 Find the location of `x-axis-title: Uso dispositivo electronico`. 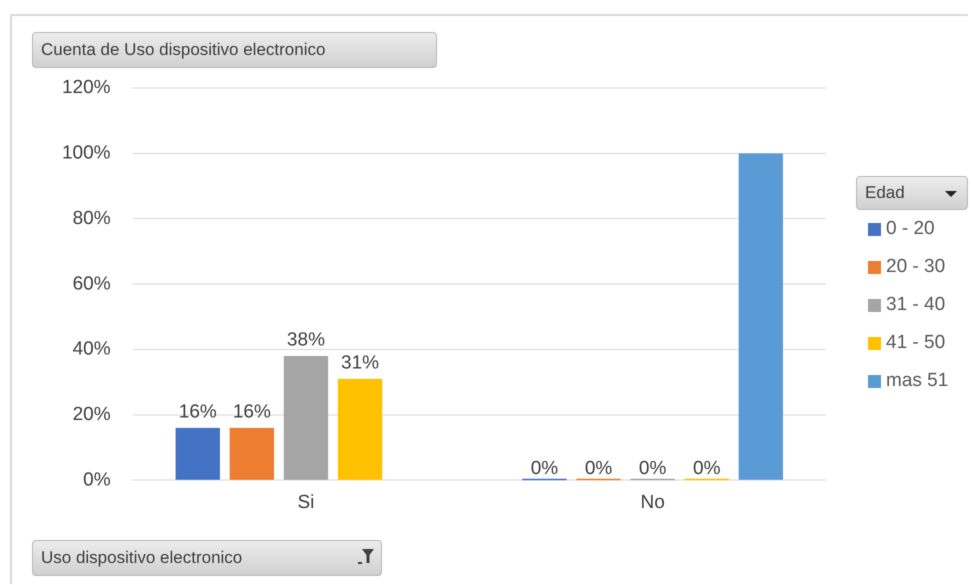

x-axis-title: Uso dispositivo electronico is located at coordinates (141, 558).